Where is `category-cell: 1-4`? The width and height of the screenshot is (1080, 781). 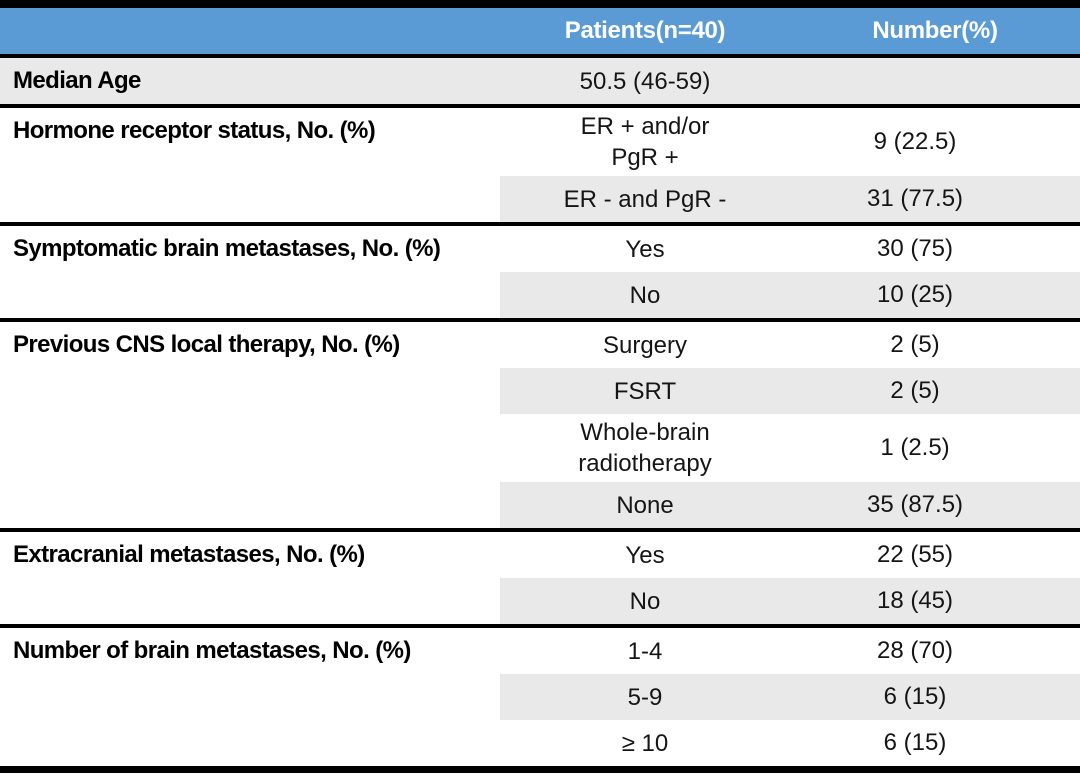 category-cell: 1-4 is located at coordinates (645, 651).